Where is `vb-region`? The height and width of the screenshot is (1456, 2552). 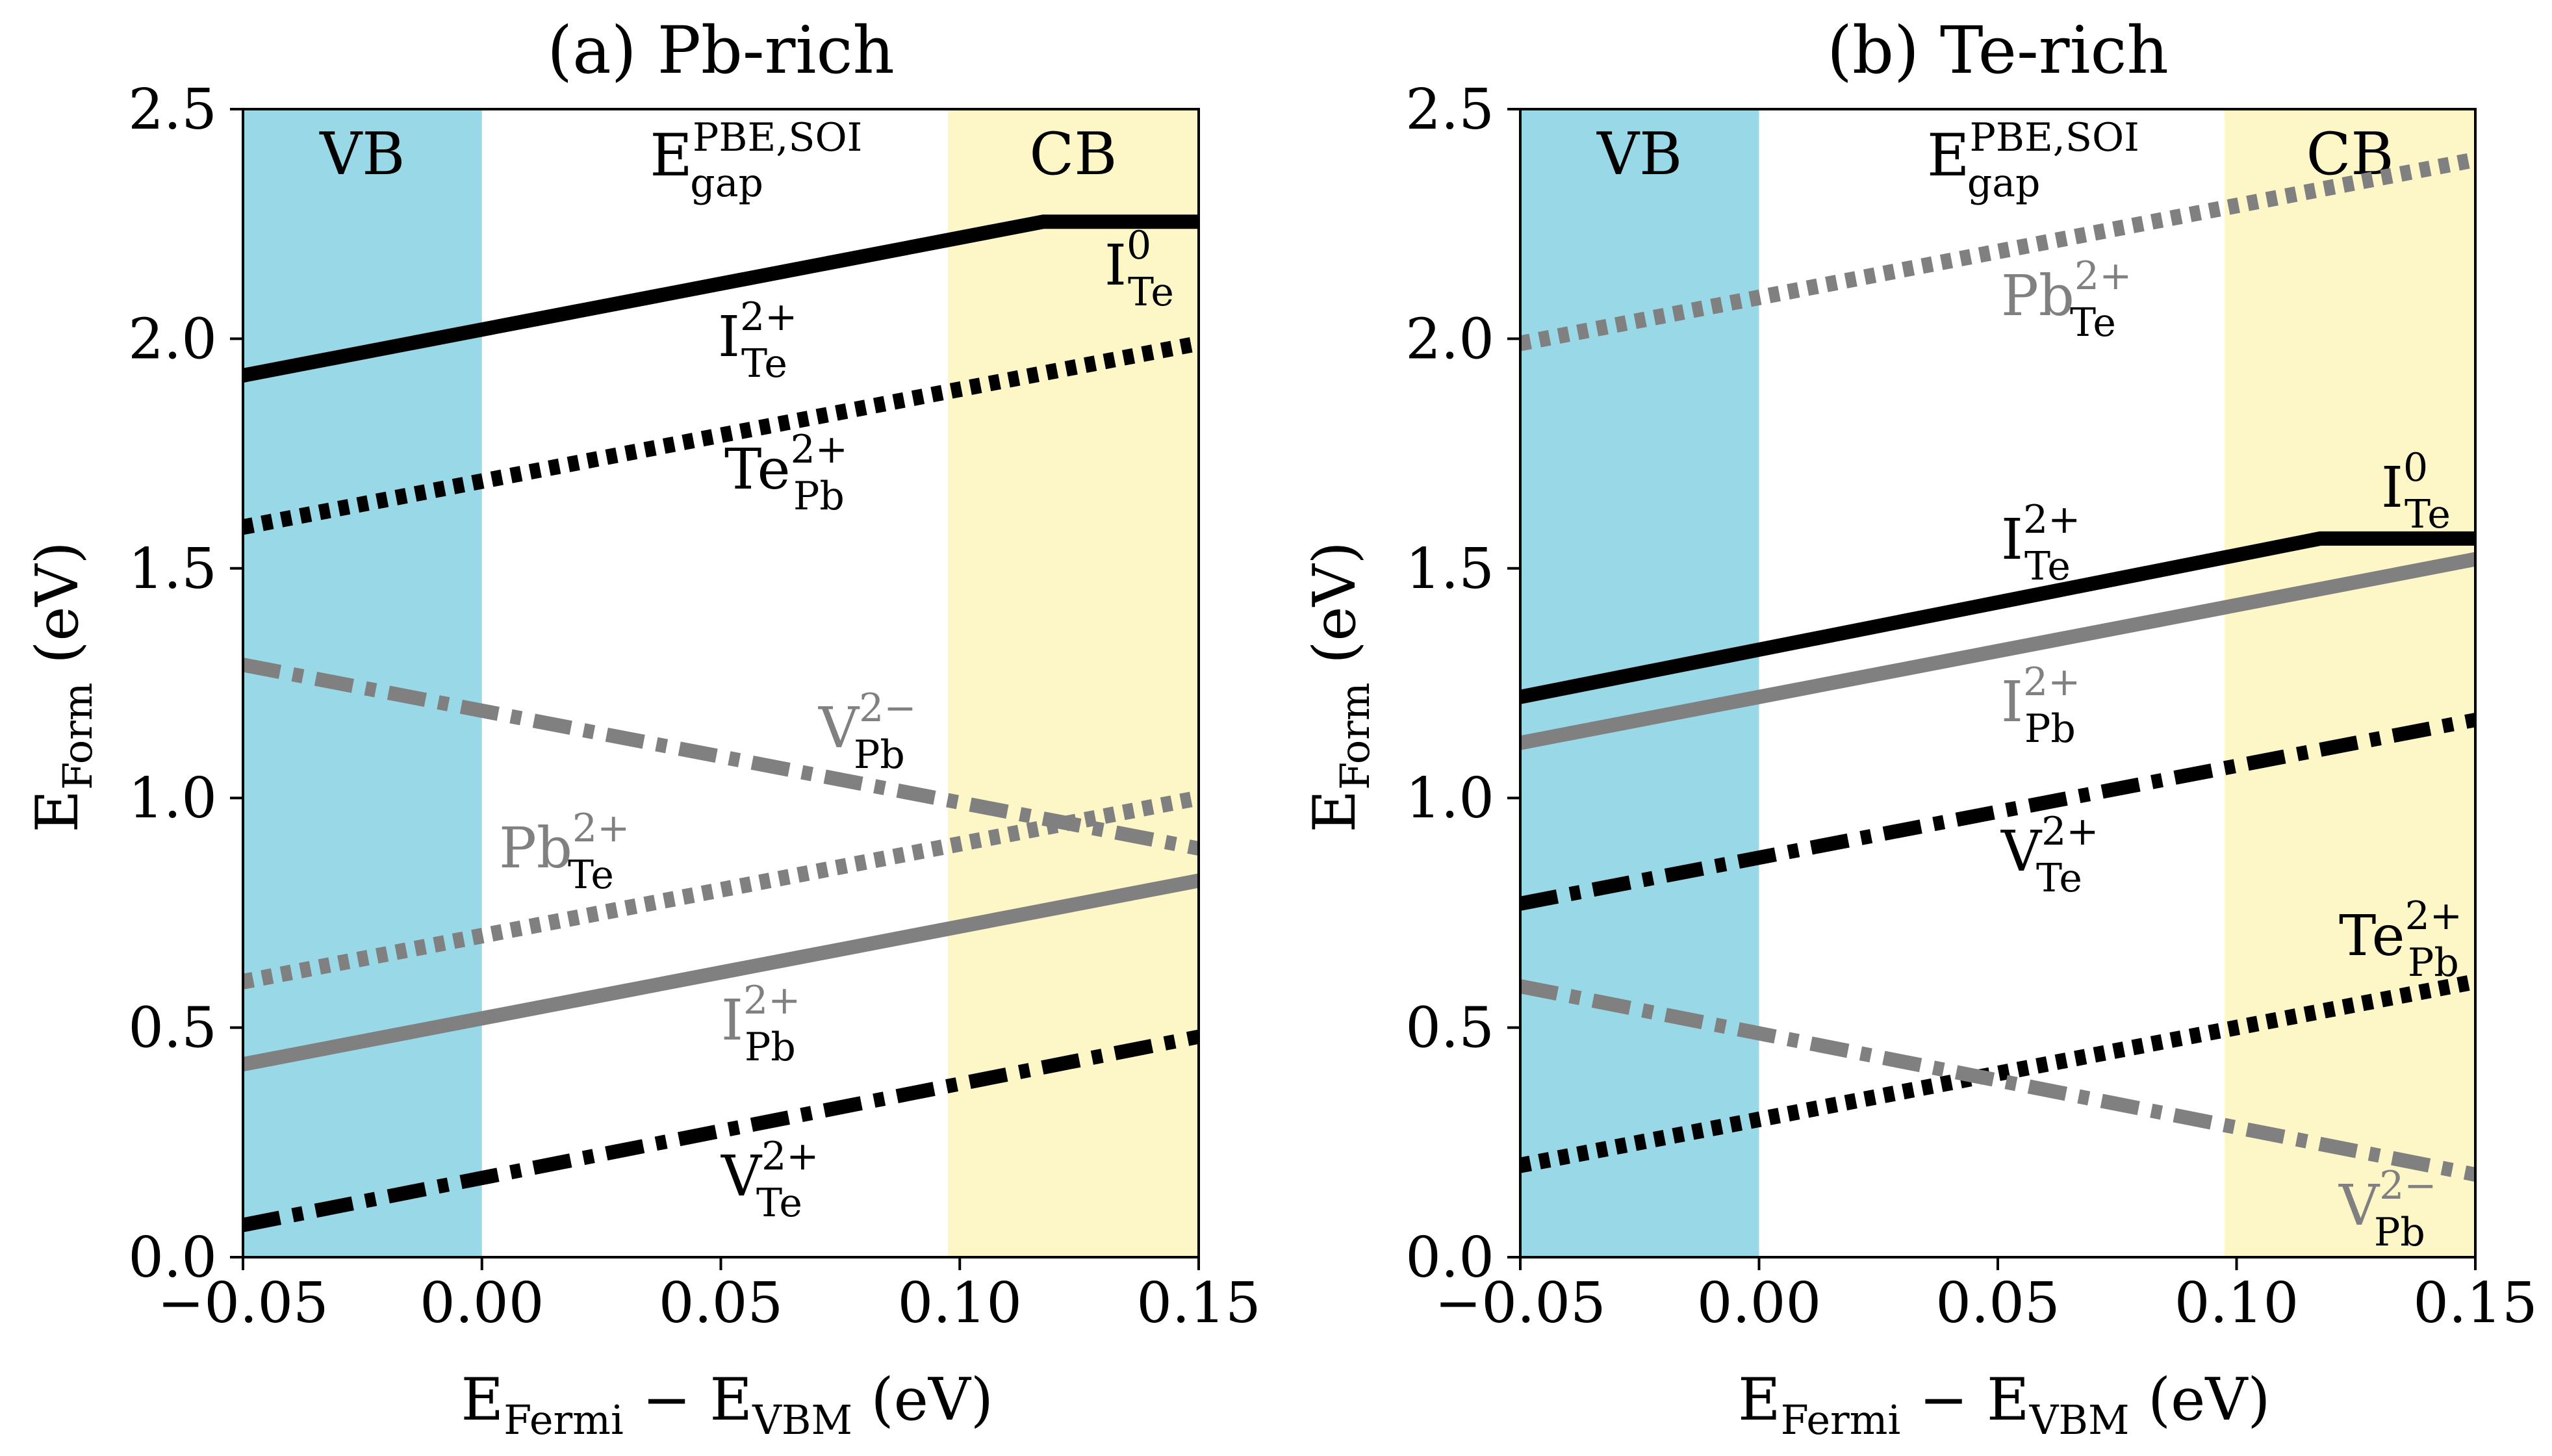
vb-region is located at coordinates (362, 683).